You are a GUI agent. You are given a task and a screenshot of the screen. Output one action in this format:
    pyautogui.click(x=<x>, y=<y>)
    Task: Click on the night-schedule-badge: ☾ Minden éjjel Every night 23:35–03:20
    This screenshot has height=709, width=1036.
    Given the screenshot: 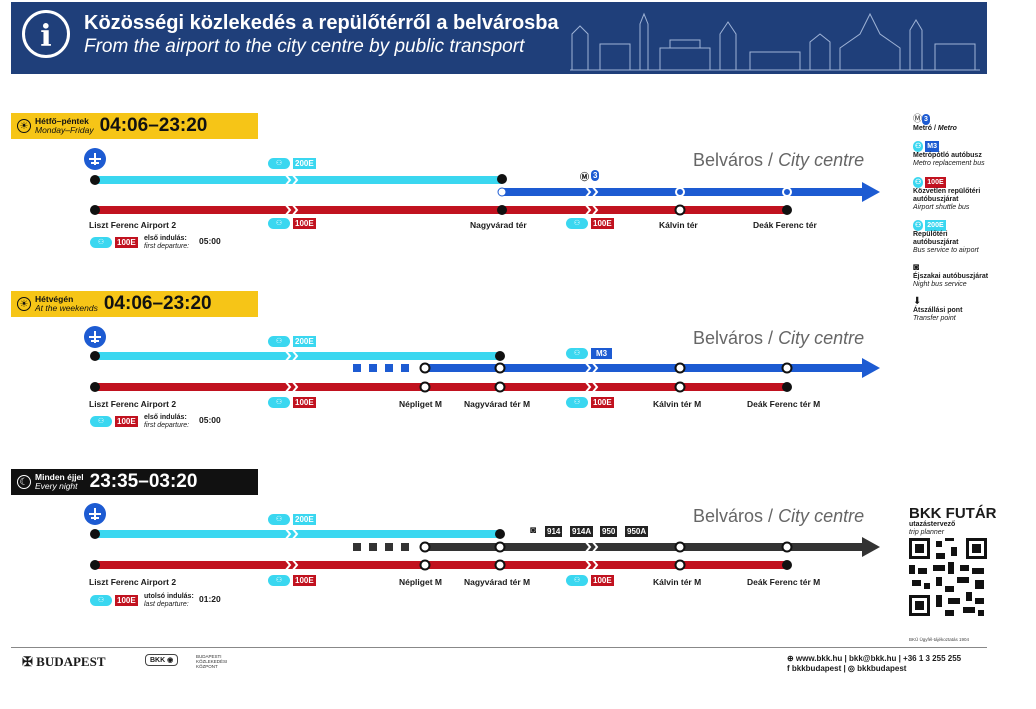 What is the action you would take?
    pyautogui.click(x=134, y=482)
    